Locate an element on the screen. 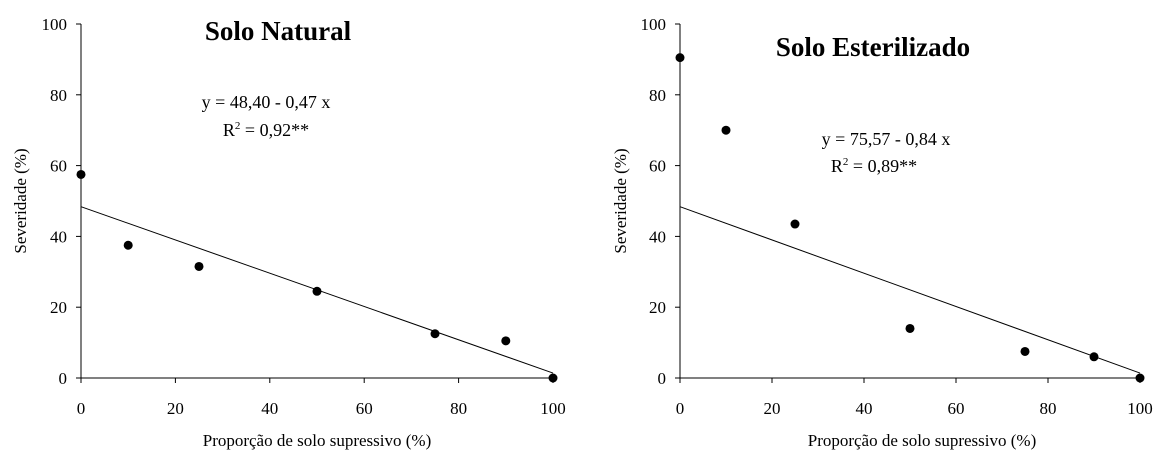  r-squared-value: = 0,92** is located at coordinates (274, 130).